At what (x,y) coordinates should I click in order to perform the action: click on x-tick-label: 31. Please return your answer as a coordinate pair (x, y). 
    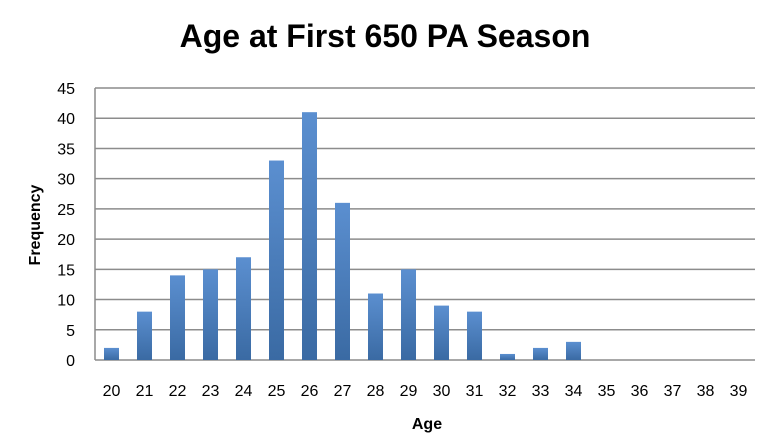
    Looking at the image, I should click on (475, 391).